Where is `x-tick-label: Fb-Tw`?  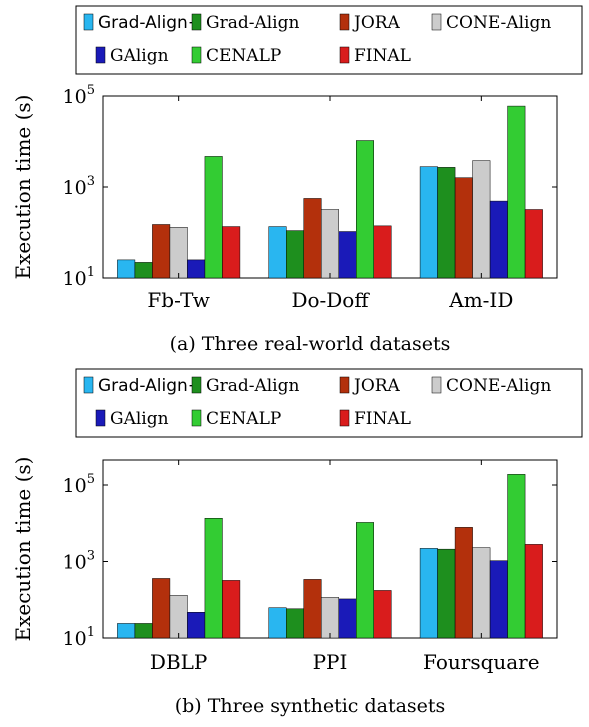
x-tick-label: Fb-Tw is located at coordinates (178, 300).